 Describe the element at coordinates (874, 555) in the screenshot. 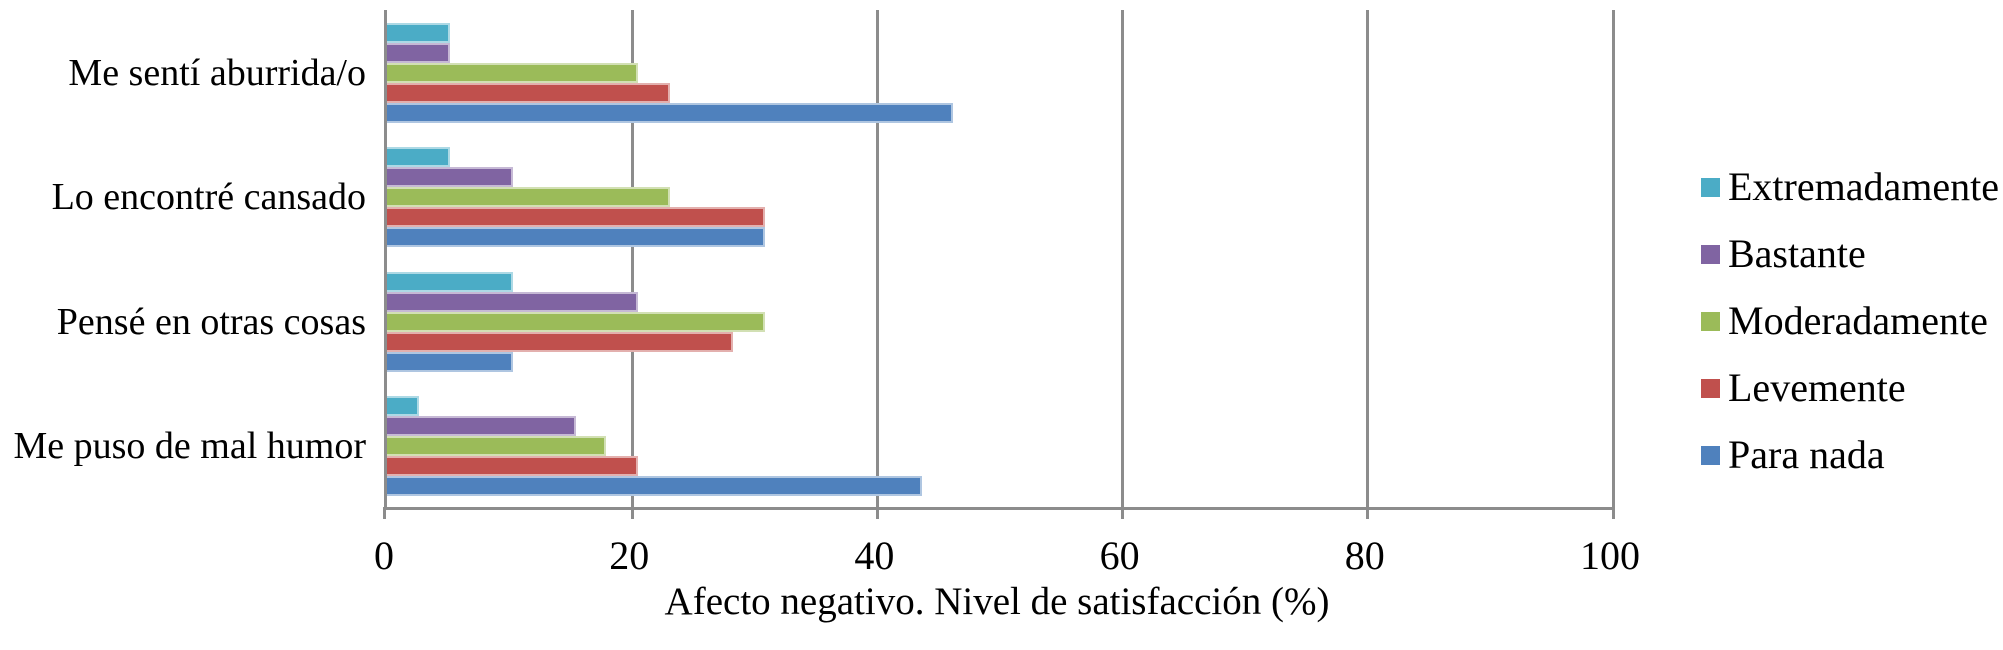

I see `x-tick-label-40: 40` at that location.